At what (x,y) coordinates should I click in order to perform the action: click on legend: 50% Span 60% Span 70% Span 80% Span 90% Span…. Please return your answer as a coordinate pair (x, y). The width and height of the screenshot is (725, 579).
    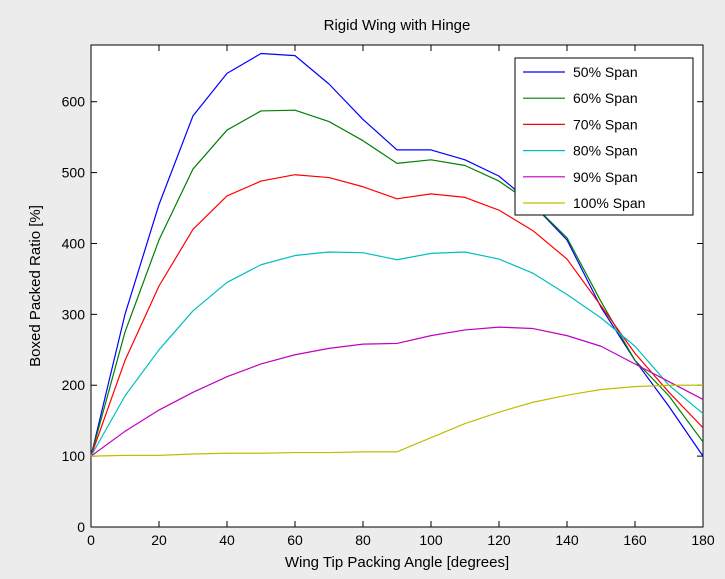
    Looking at the image, I should click on (604, 136).